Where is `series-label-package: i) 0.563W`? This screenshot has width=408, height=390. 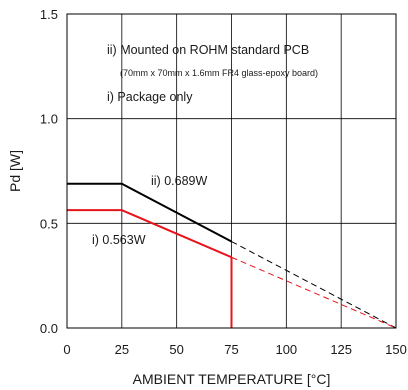
series-label-package: i) 0.563W is located at coordinates (119, 240).